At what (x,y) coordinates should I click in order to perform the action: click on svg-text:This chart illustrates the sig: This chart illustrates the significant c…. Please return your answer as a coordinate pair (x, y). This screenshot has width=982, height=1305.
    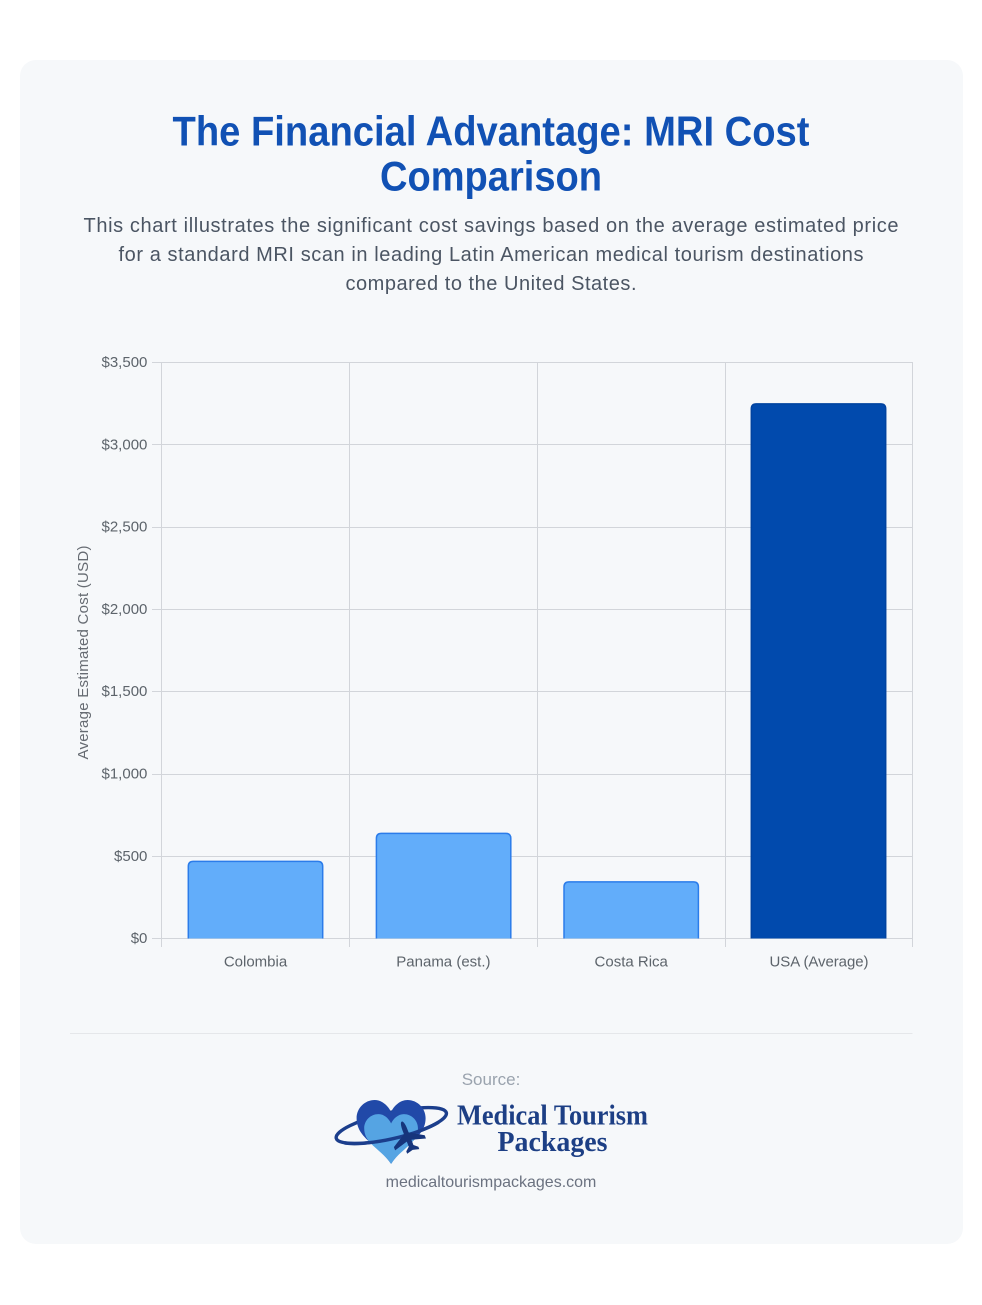
    Looking at the image, I should click on (491, 226).